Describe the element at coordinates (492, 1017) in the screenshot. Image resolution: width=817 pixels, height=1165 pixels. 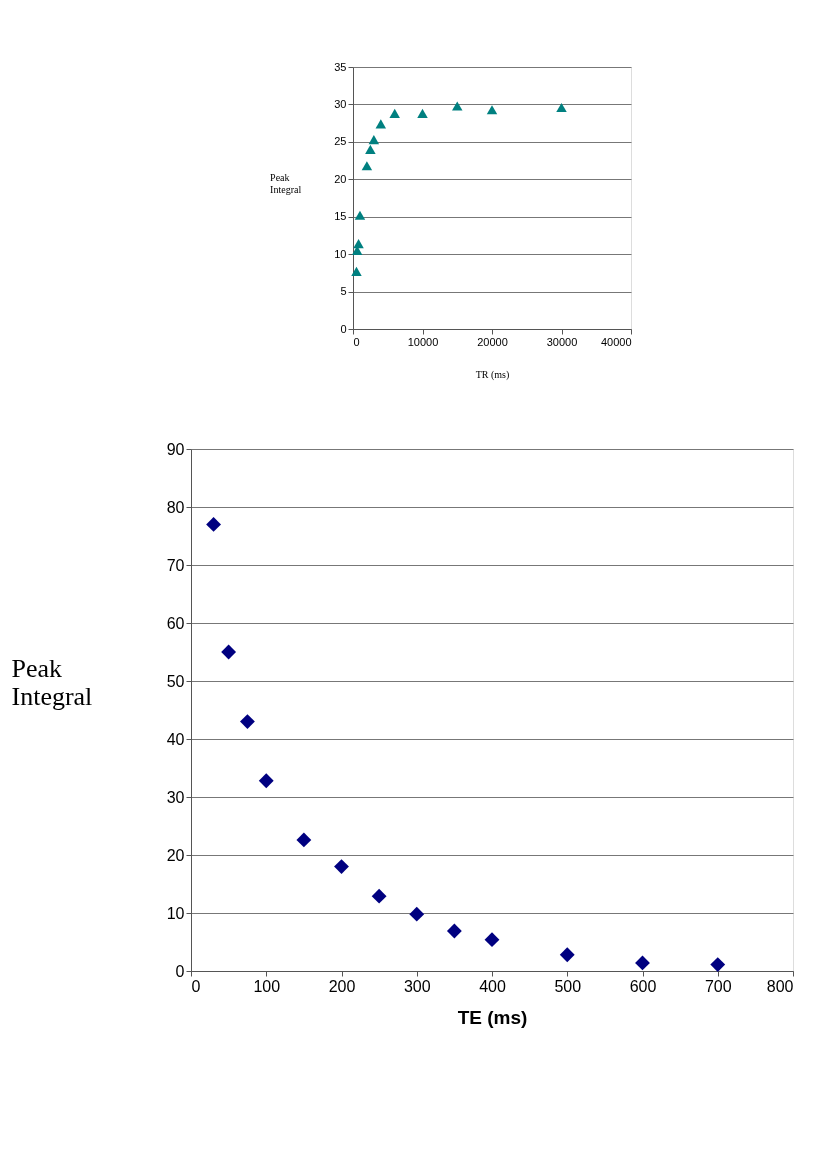
I see `x-axis-title: TE (ms)` at that location.